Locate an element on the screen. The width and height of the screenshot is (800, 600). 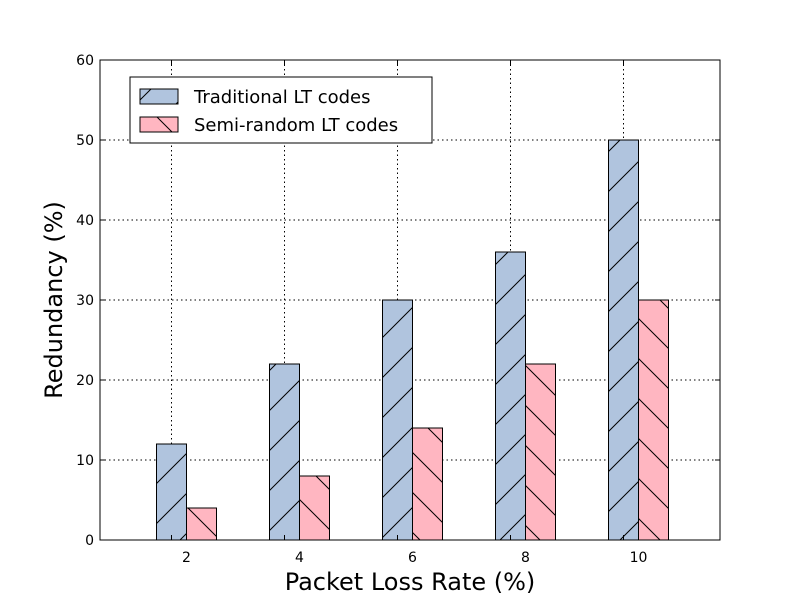
y-tick-label: 60 is located at coordinates (85, 61).